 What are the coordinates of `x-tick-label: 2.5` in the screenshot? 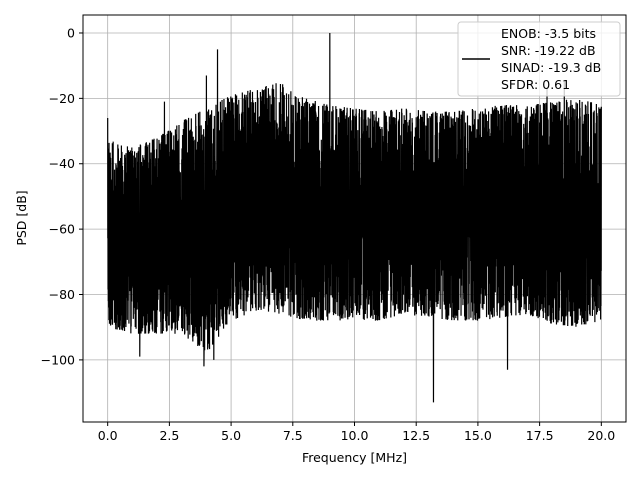 It's located at (169, 435).